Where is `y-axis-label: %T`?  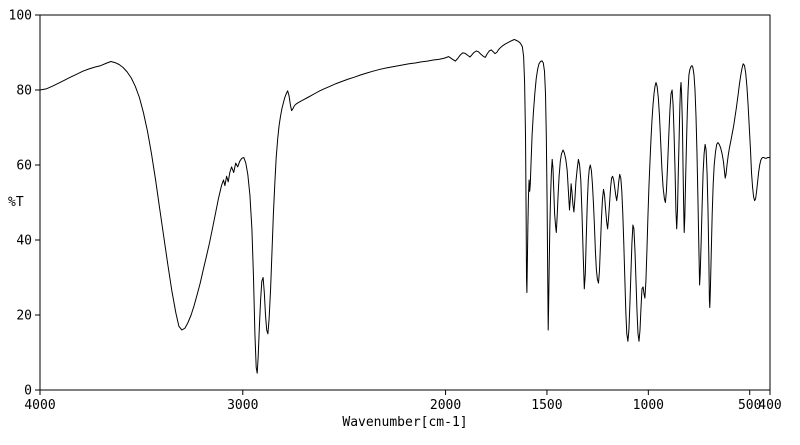
y-axis-label: %T is located at coordinates (16, 202).